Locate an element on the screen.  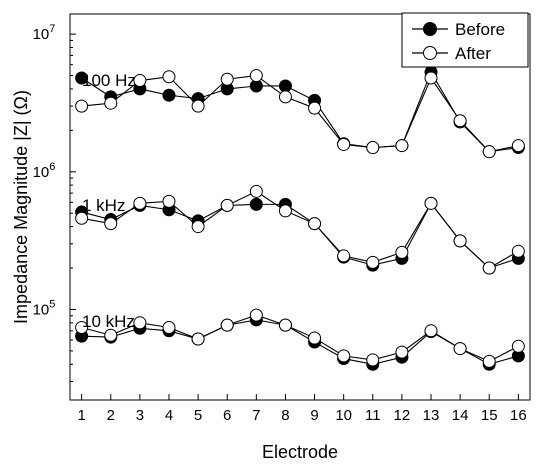
x-tick-label: 16 is located at coordinates (518, 415).